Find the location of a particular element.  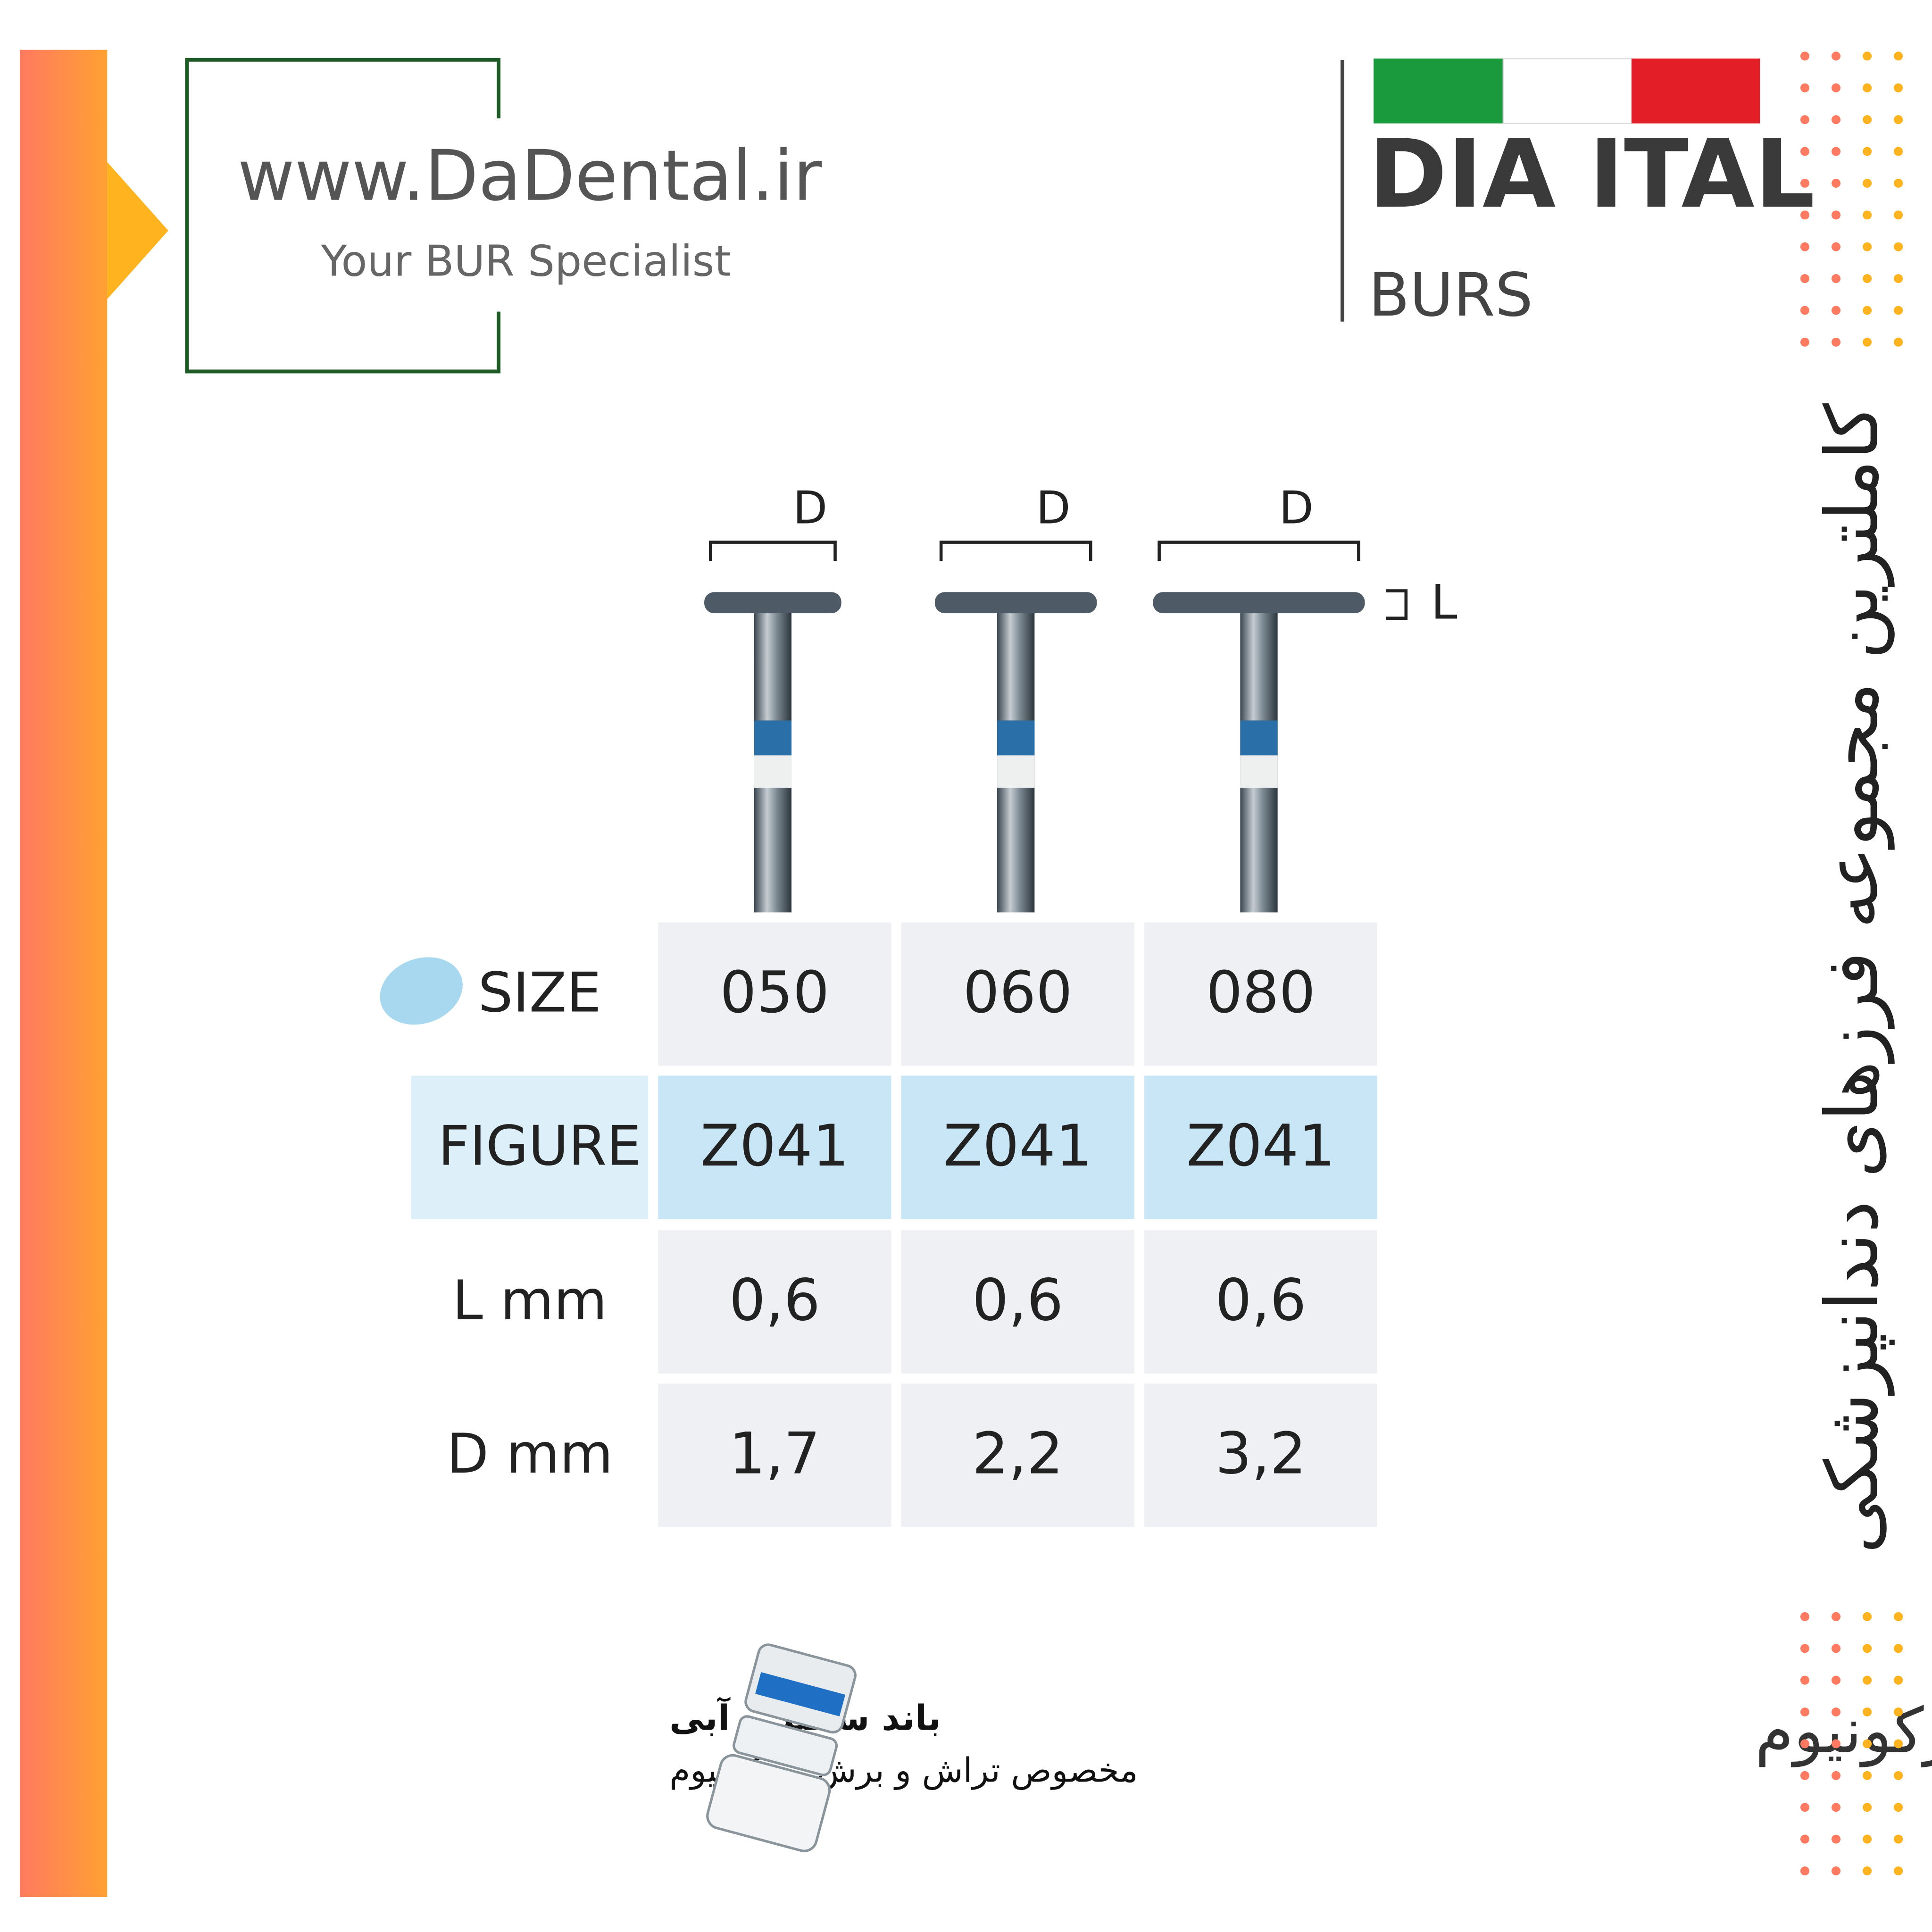

table-value: 3,2 is located at coordinates (1260, 1454).